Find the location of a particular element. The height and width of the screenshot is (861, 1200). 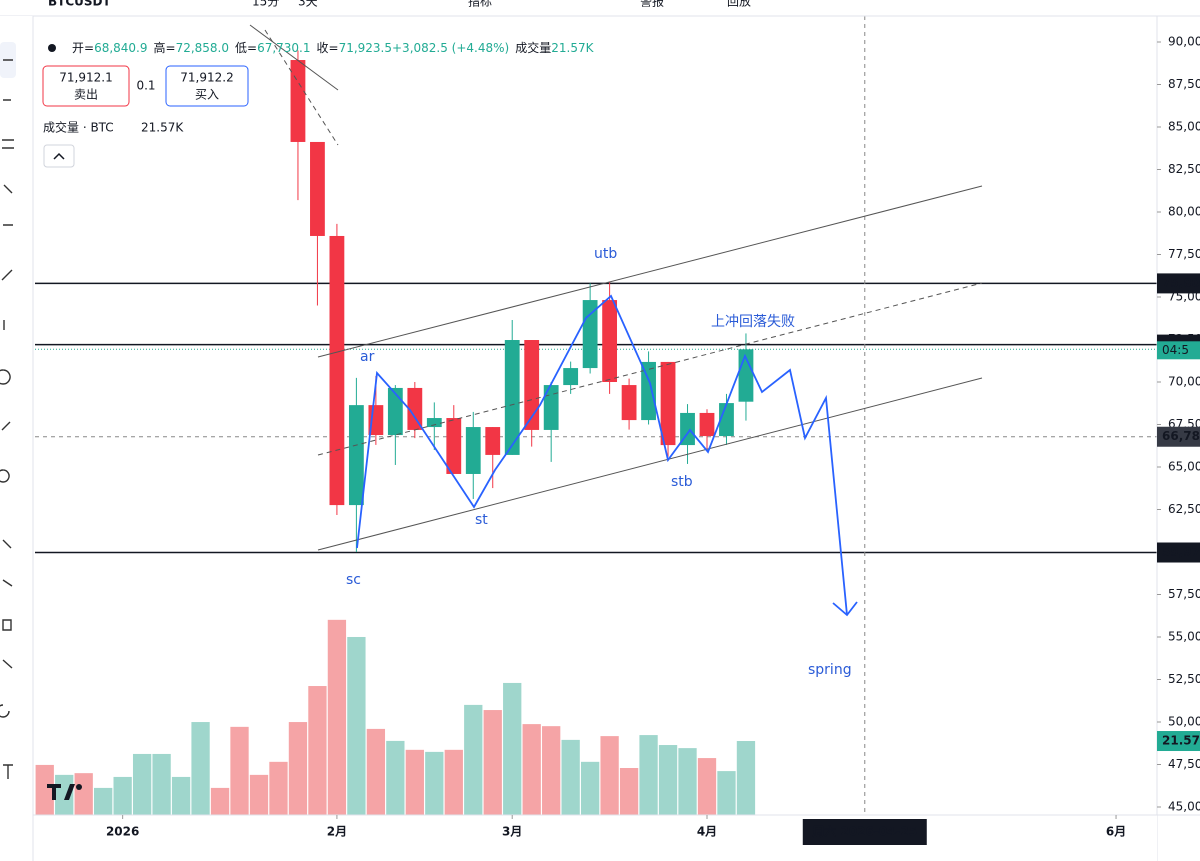

sell-button is located at coordinates (86, 86).